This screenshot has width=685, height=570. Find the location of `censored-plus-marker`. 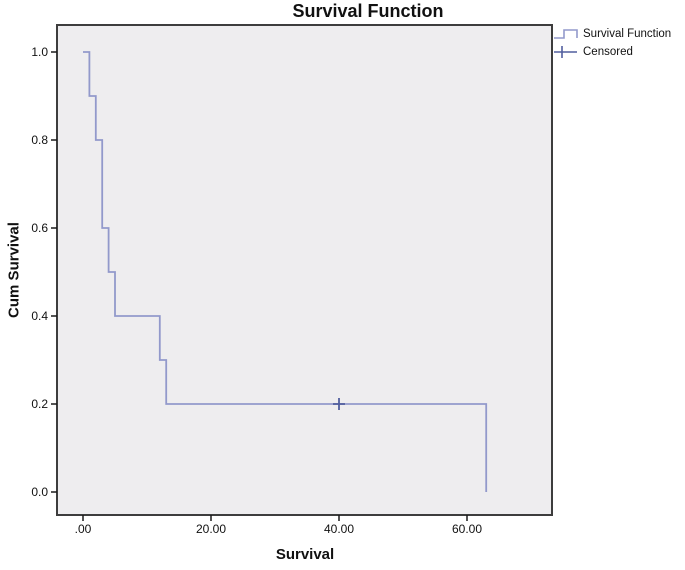

censored-plus-marker is located at coordinates (339, 404).